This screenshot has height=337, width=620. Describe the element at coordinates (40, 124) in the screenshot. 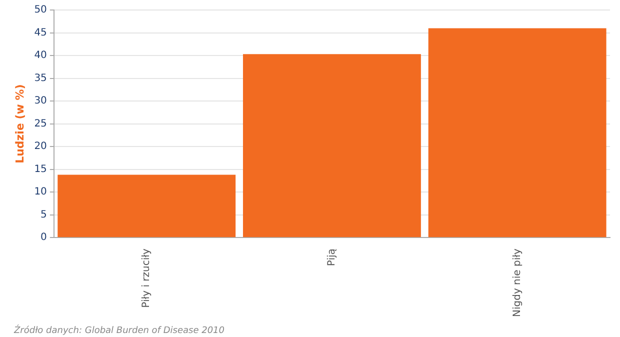

I see `y-tick-label: 25` at that location.